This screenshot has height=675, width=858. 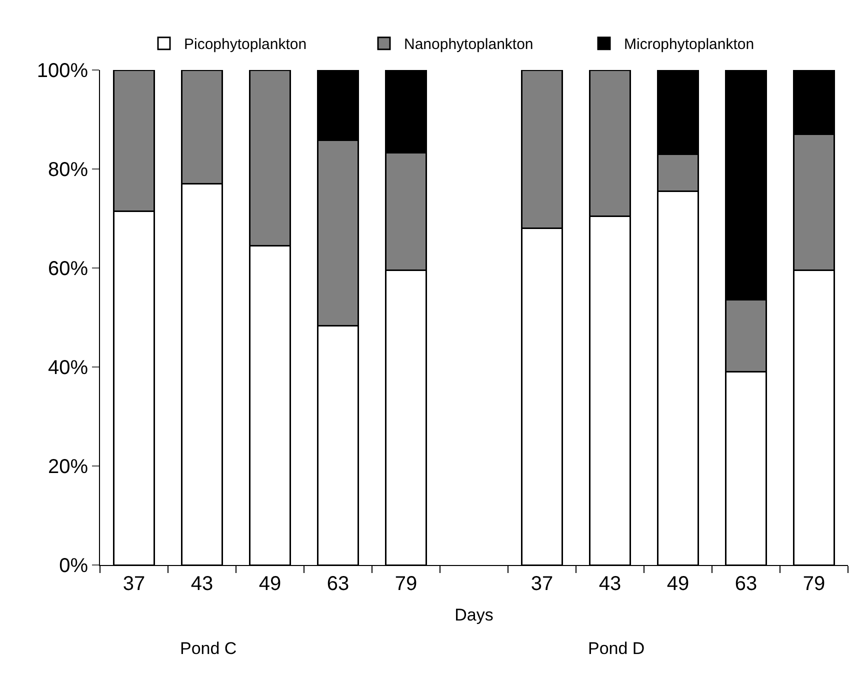 What do you see at coordinates (469, 45) in the screenshot?
I see `legend-label: Nanophytoplankton` at bounding box center [469, 45].